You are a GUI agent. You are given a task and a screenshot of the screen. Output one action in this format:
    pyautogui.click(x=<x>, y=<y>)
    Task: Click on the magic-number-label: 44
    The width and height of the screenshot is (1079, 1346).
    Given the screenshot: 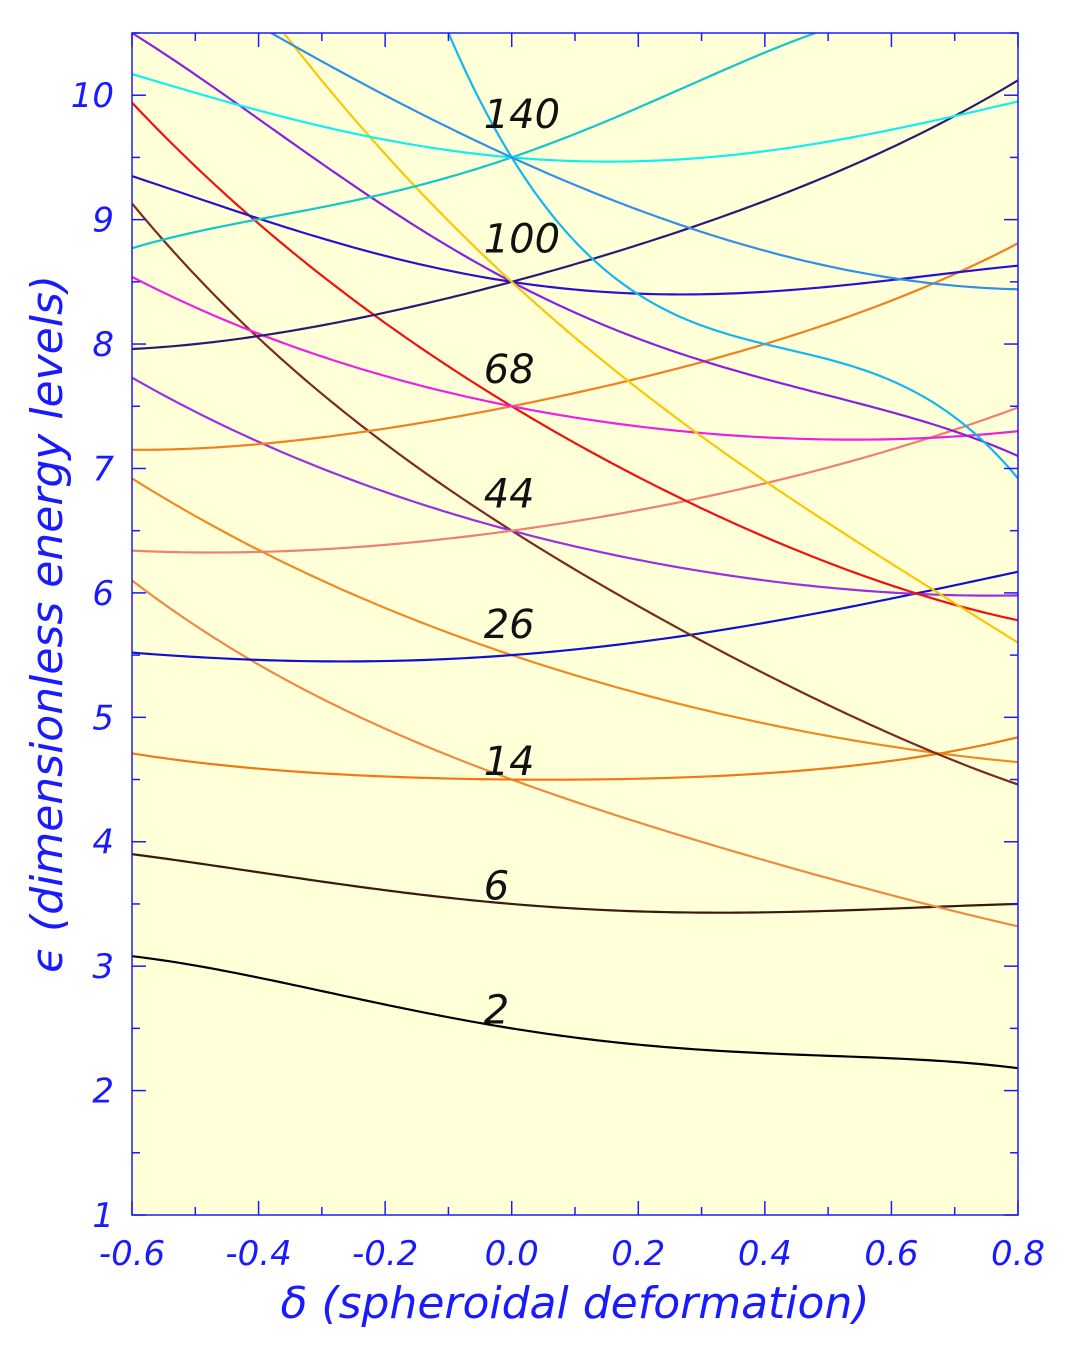 What is the action you would take?
    pyautogui.click(x=509, y=494)
    